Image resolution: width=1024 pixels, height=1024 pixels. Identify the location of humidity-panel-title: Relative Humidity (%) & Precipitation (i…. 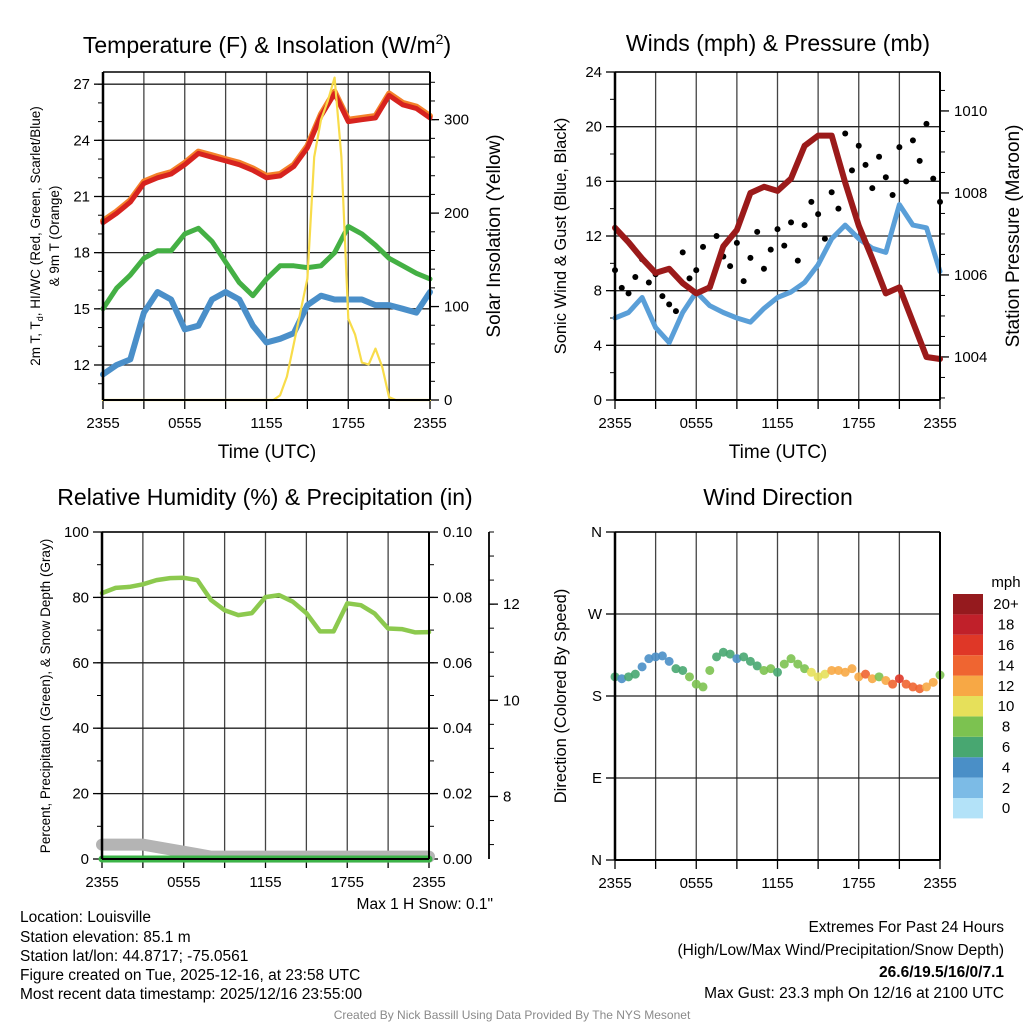
(264, 497).